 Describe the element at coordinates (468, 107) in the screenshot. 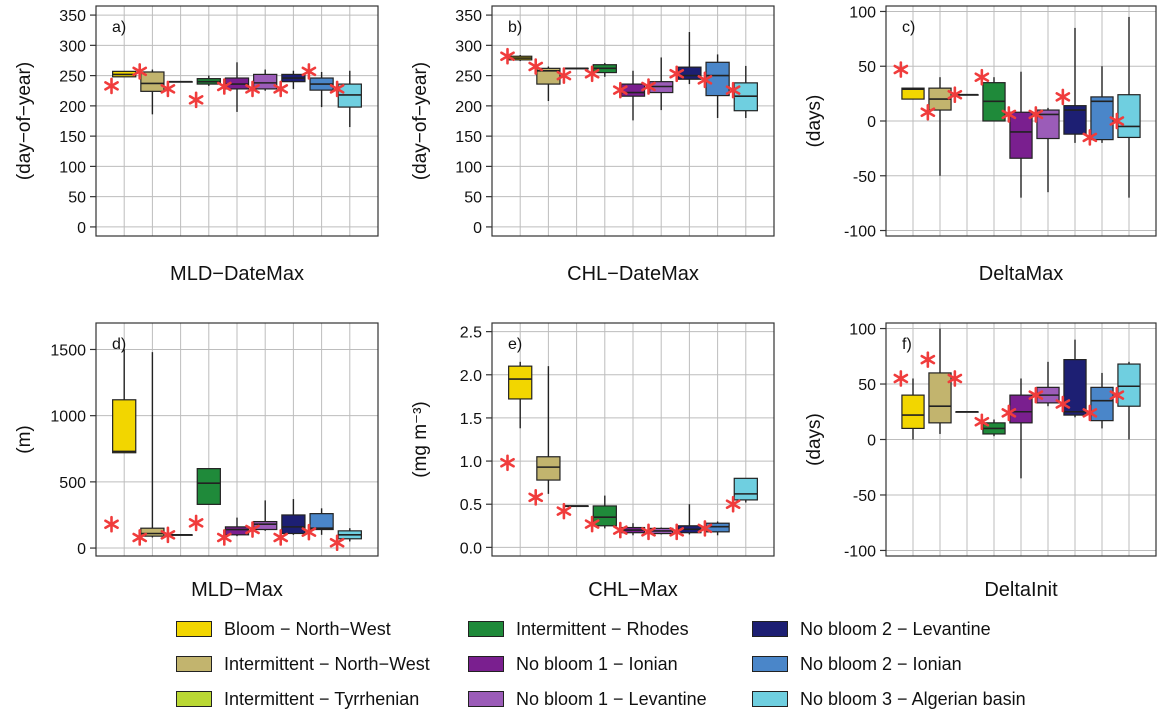

I see `y-tick-label: 200` at that location.